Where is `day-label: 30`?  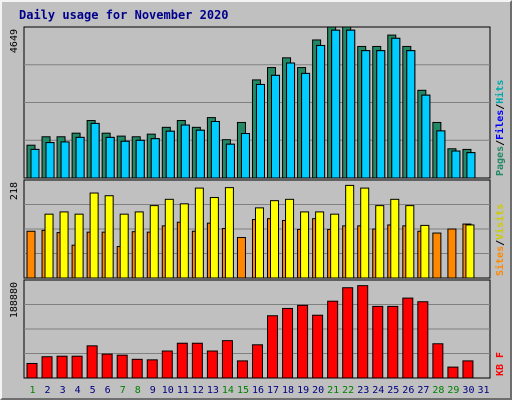 day-label: 30 is located at coordinates (468, 390).